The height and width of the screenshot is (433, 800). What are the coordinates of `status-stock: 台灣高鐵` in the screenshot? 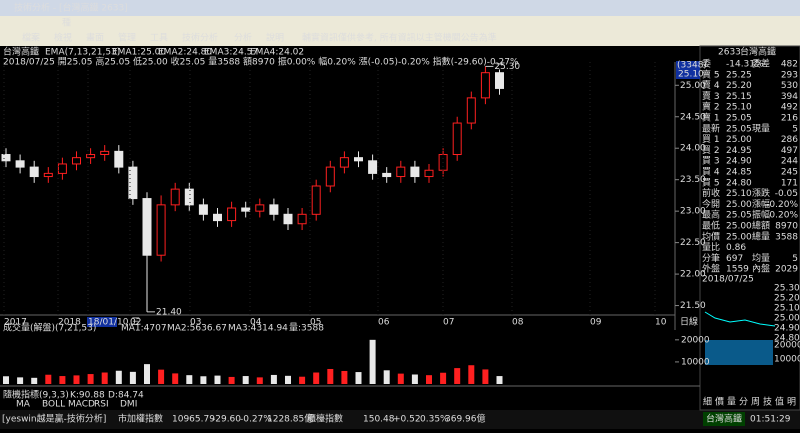 It's located at (724, 419).